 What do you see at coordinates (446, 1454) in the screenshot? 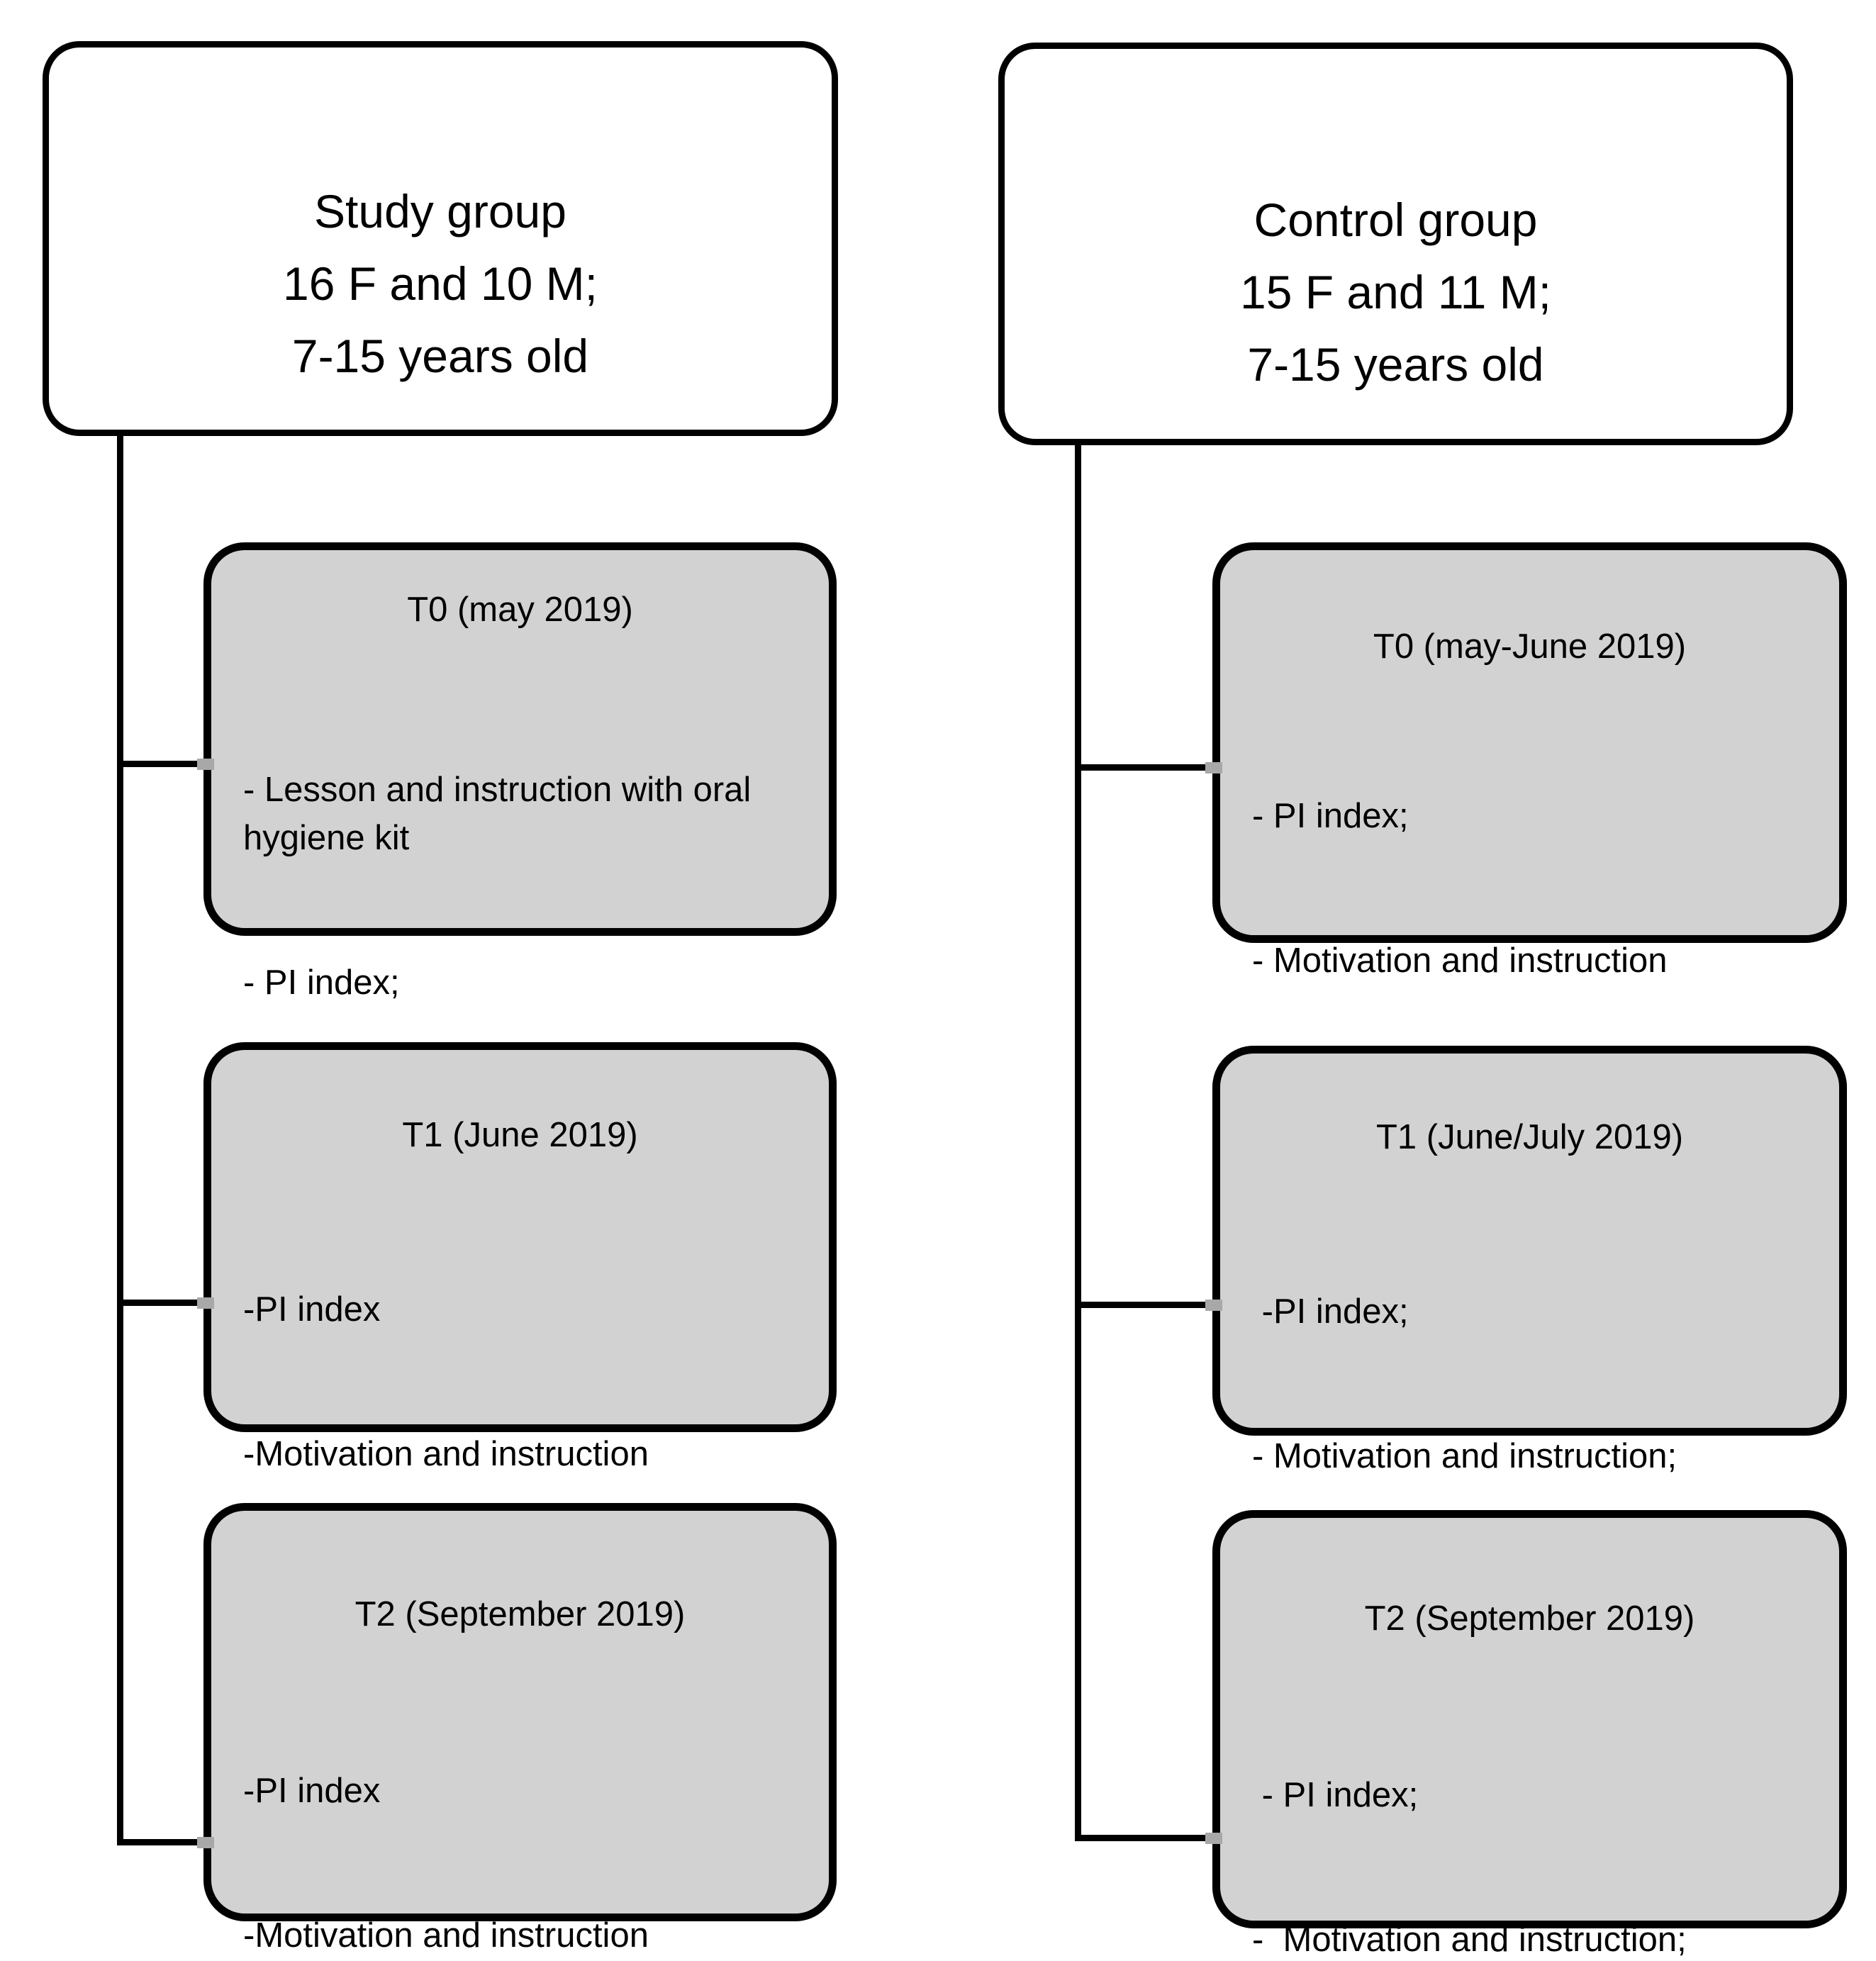
I see `study-t1-item: -Motivation and instruction` at bounding box center [446, 1454].